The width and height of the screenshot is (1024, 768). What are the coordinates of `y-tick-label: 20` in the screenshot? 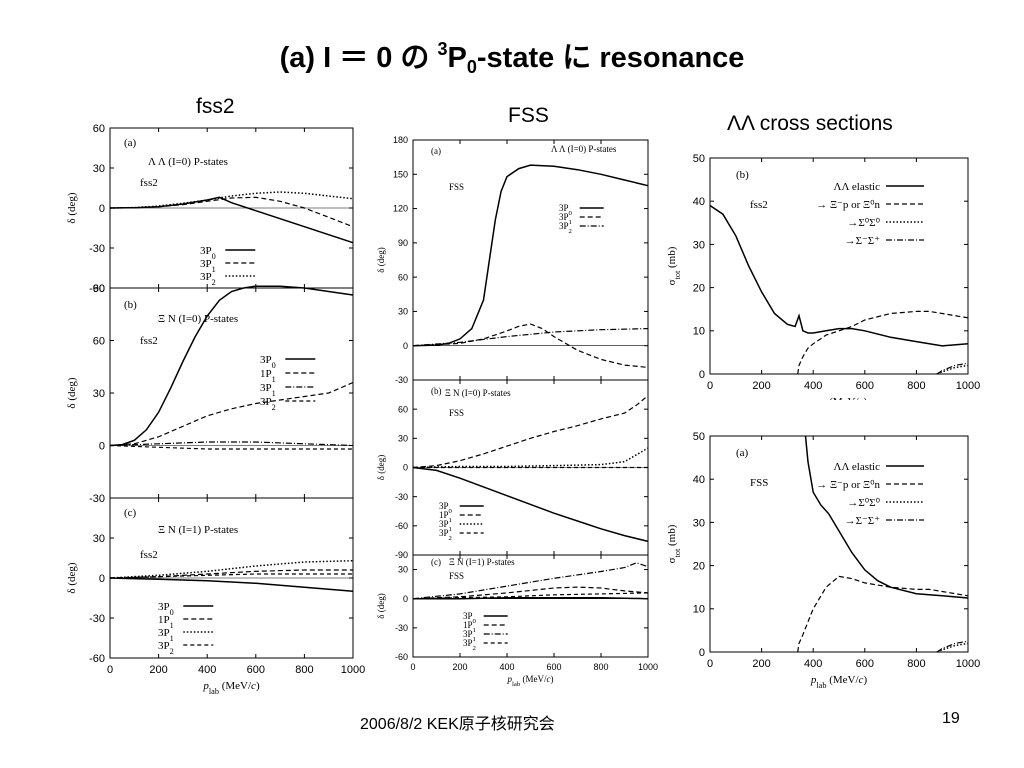 It's located at (699, 566).